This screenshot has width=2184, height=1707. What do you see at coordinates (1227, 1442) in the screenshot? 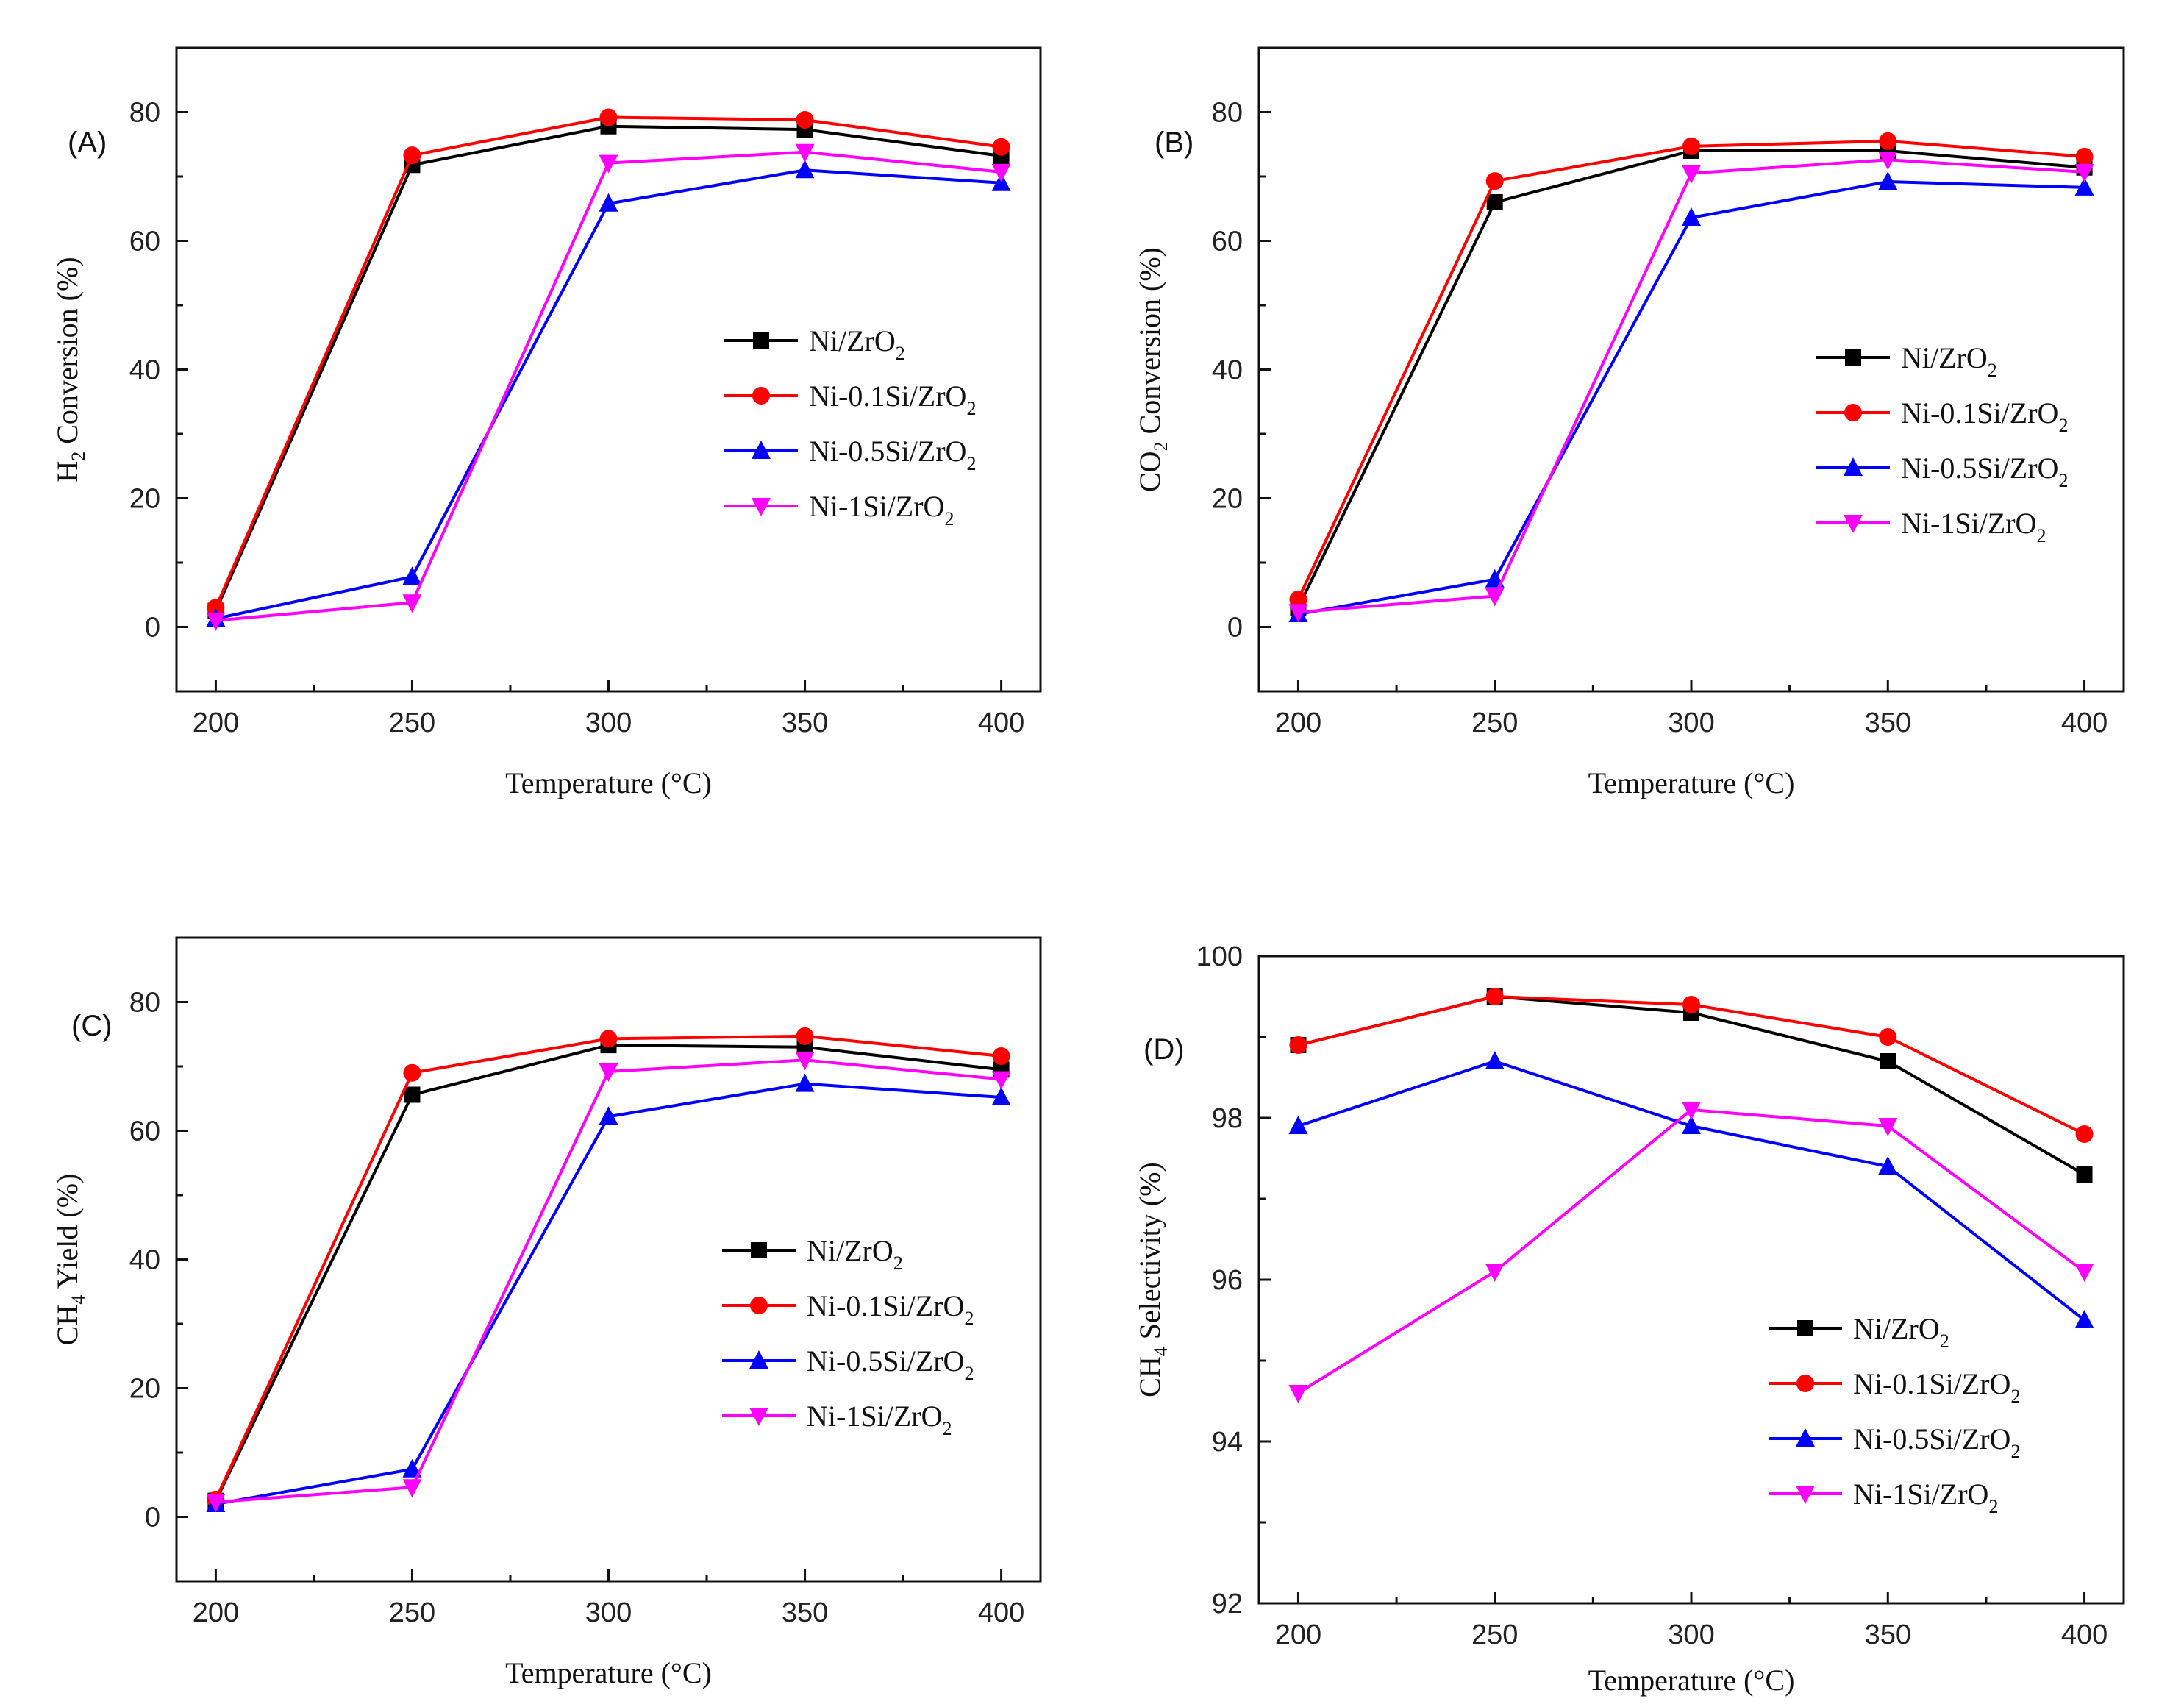
I see `y-tick-label: 94` at bounding box center [1227, 1442].